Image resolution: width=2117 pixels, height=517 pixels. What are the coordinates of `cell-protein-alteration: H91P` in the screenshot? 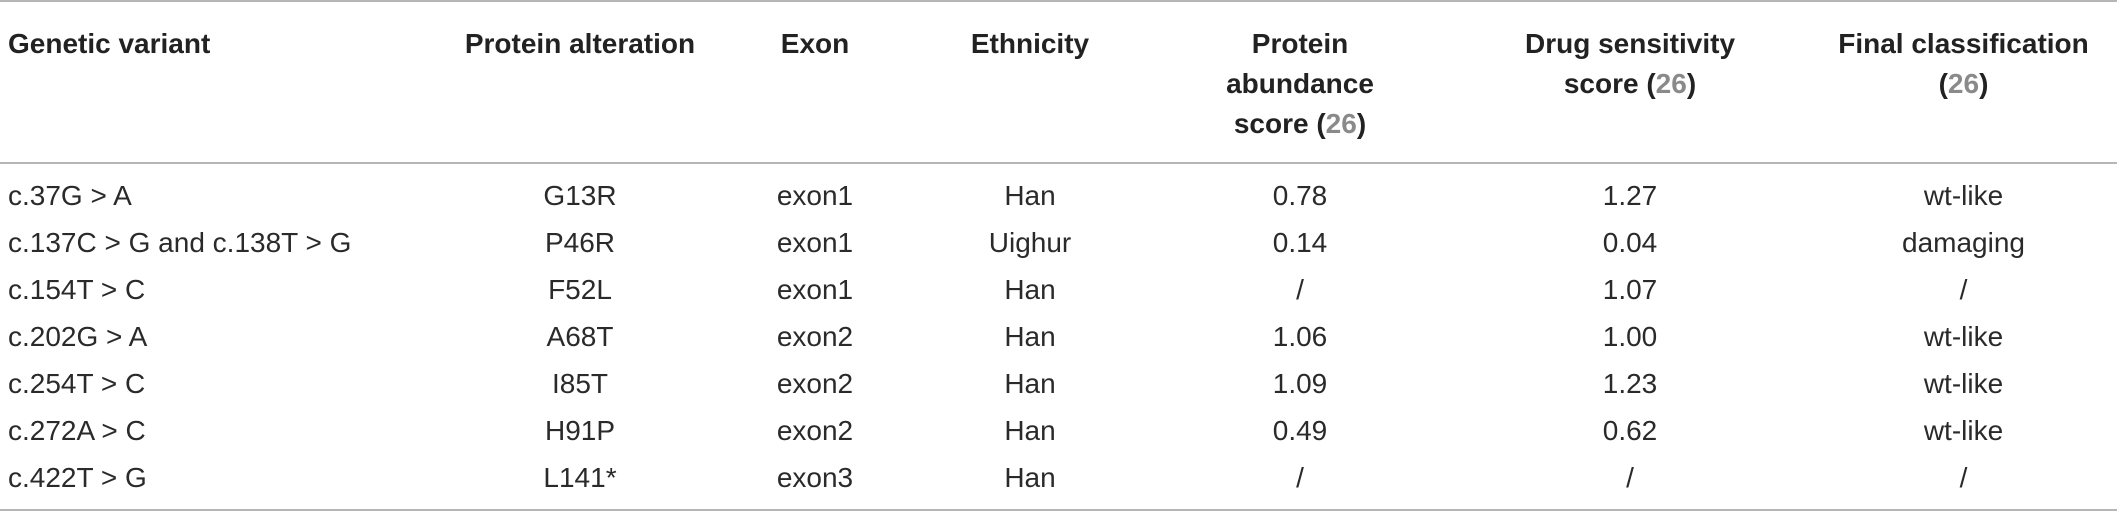 It's located at (580, 430).